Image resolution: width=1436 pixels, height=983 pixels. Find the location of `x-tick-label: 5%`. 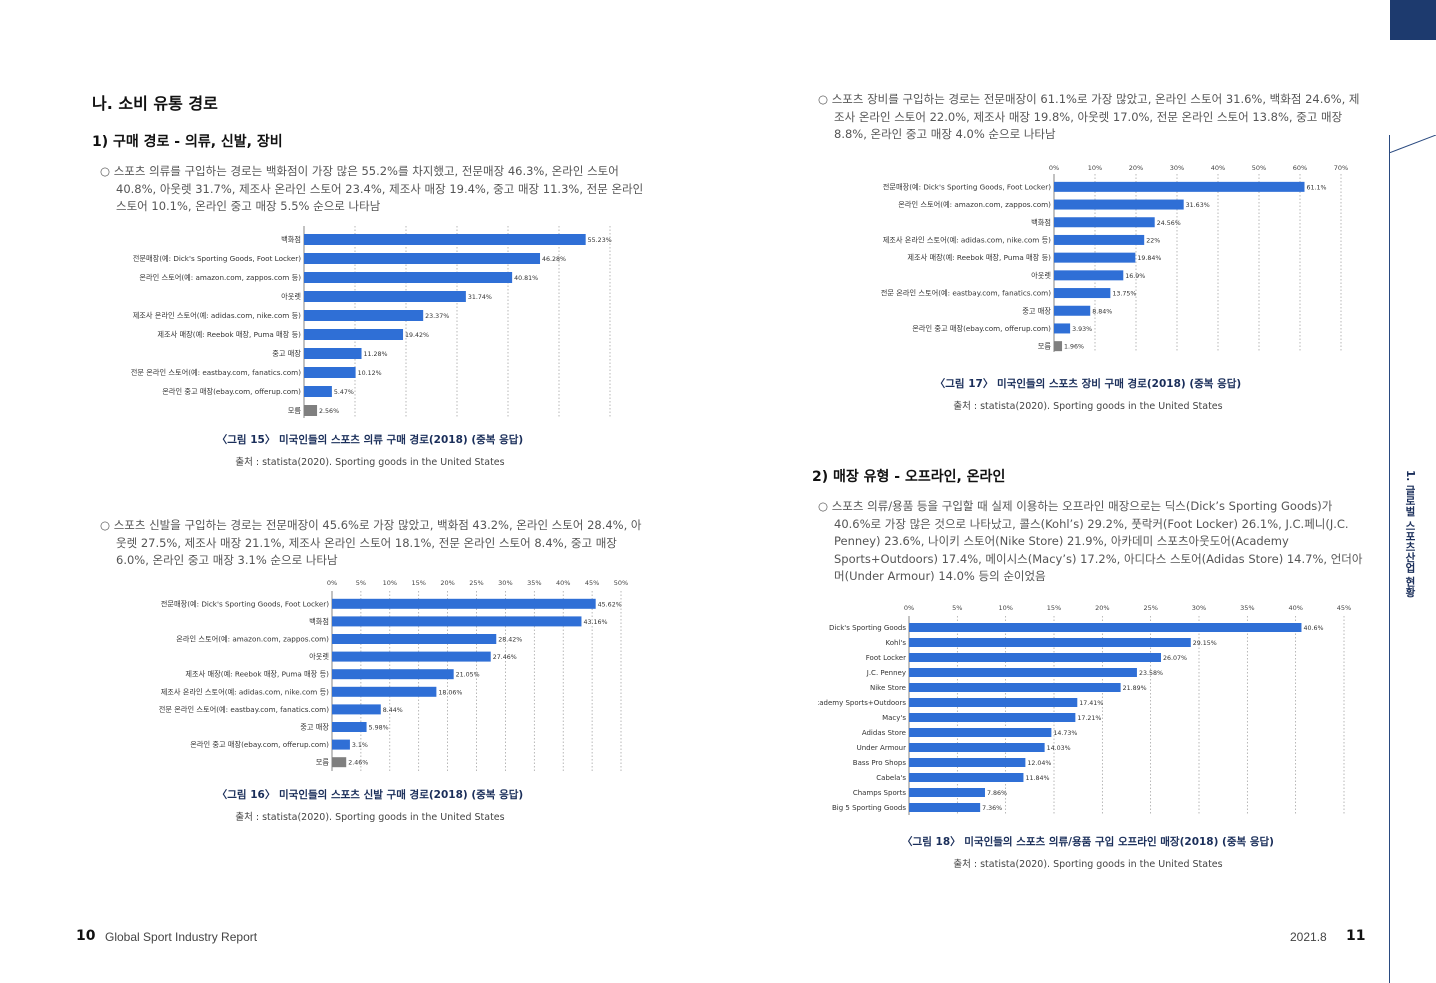

x-tick-label: 5% is located at coordinates (361, 583).